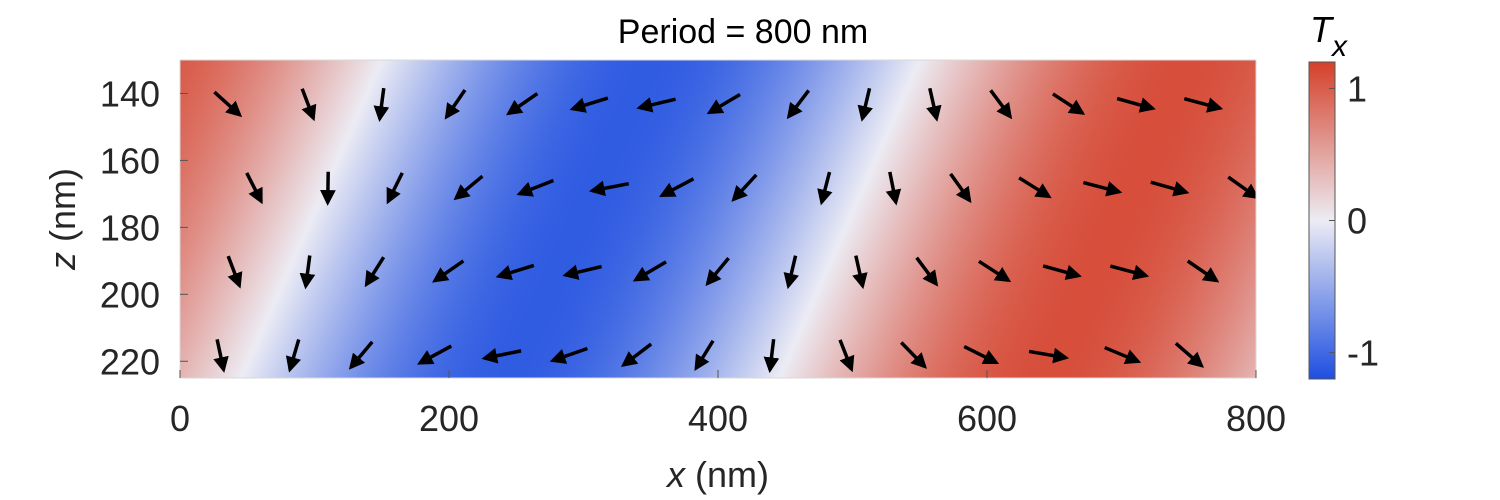 The height and width of the screenshot is (500, 1500). Describe the element at coordinates (1322, 29) in the screenshot. I see `colorbar-title-main: T` at that location.